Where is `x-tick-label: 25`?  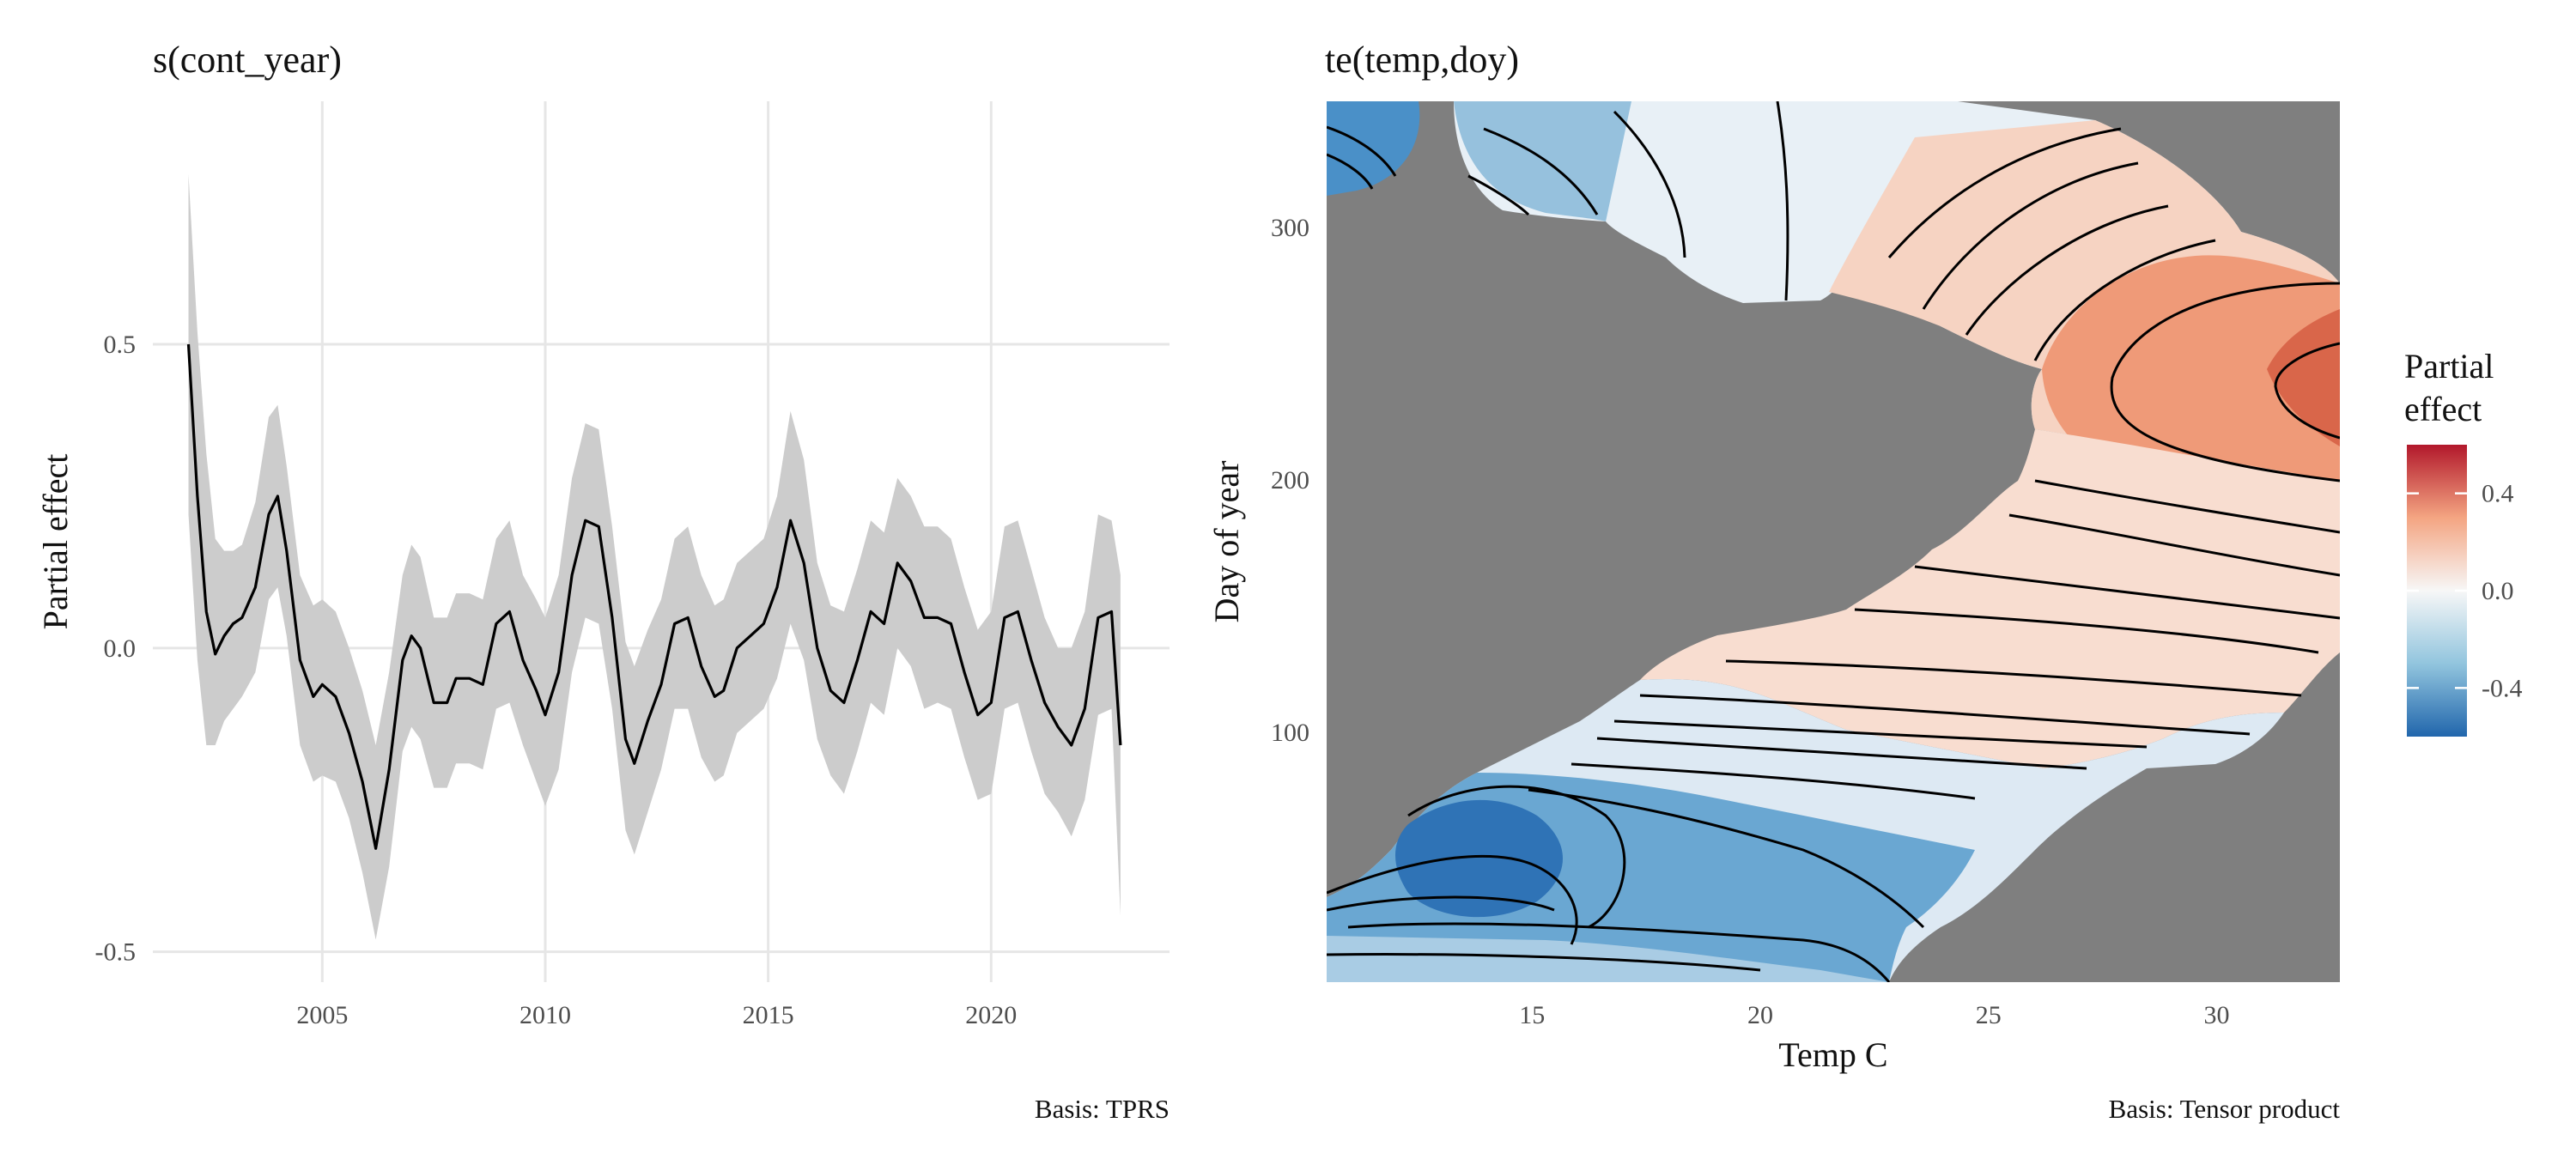 x-tick-label: 25 is located at coordinates (1989, 1015).